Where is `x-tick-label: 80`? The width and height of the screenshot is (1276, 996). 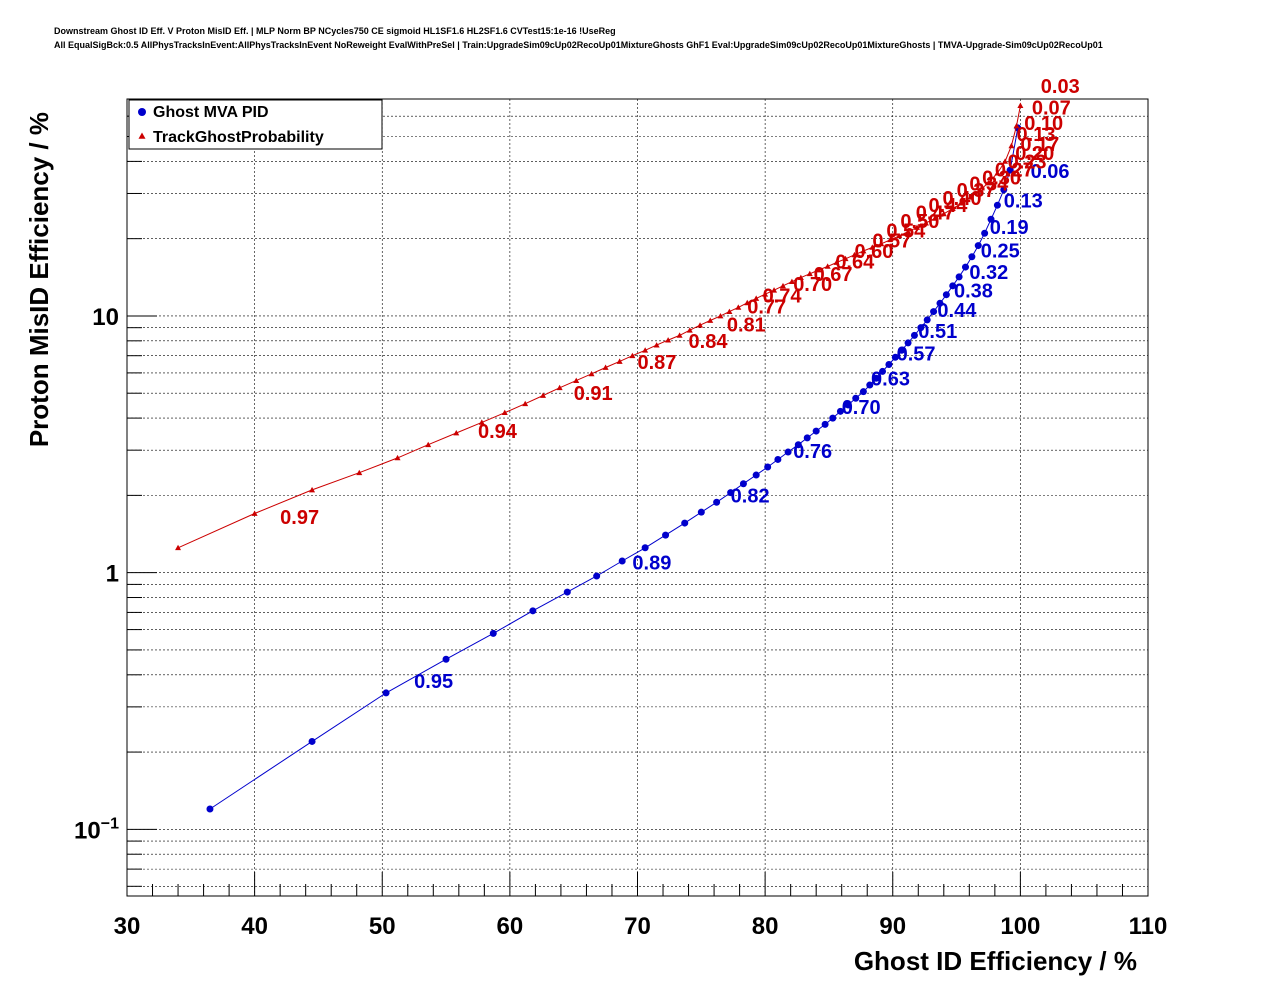
x-tick-label: 80 is located at coordinates (765, 926).